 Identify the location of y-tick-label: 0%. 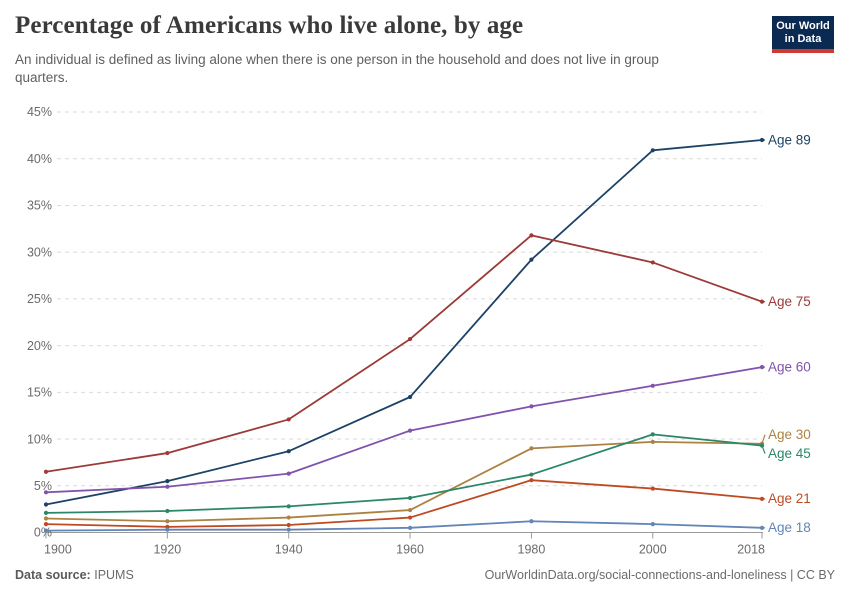
(43, 533).